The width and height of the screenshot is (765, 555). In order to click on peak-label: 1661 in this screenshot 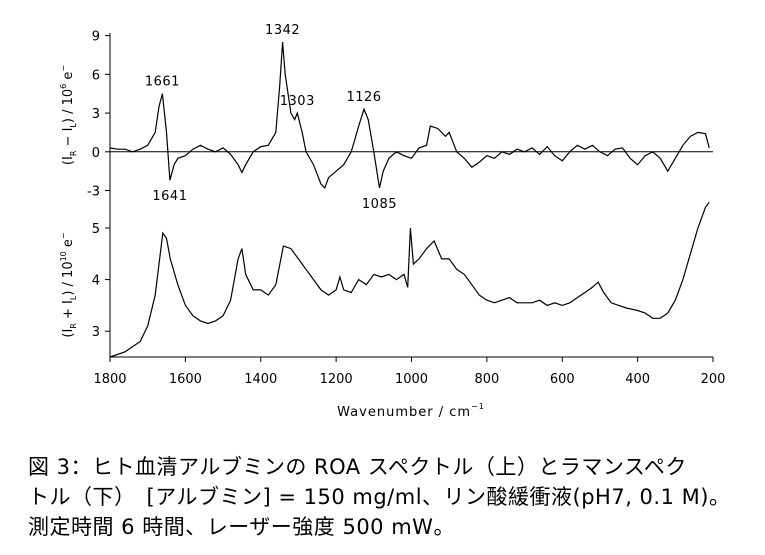, I will do `click(162, 82)`.